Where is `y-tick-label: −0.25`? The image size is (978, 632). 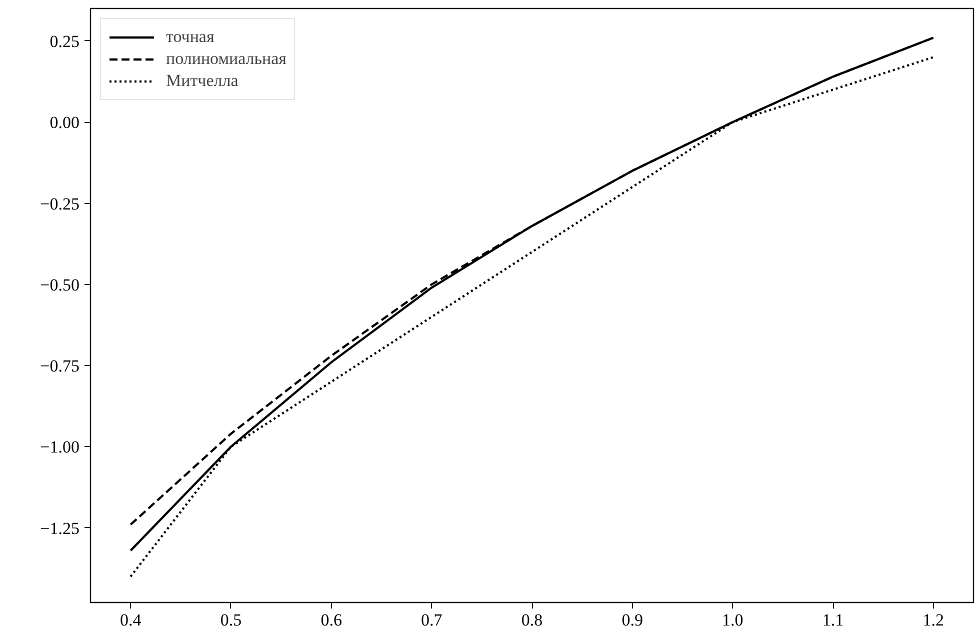 y-tick-label: −0.25 is located at coordinates (60, 204).